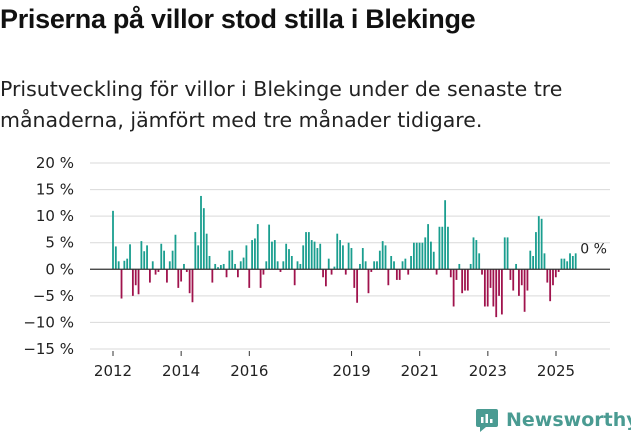 The width and height of the screenshot is (631, 439). What do you see at coordinates (59, 269) in the screenshot?
I see `y-tick-label: 0 %` at bounding box center [59, 269].